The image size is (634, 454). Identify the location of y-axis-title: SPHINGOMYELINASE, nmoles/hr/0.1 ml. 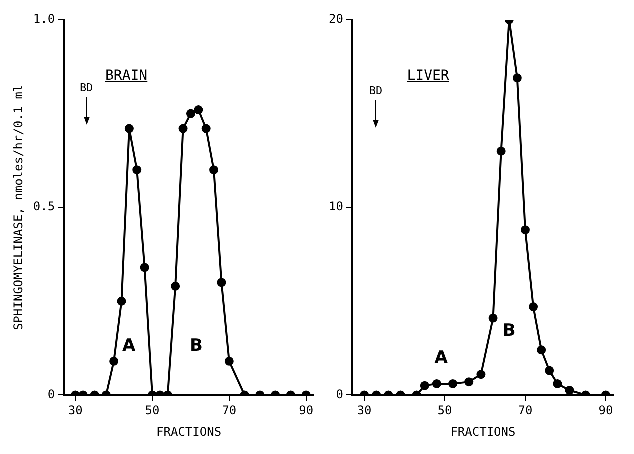
(18, 207).